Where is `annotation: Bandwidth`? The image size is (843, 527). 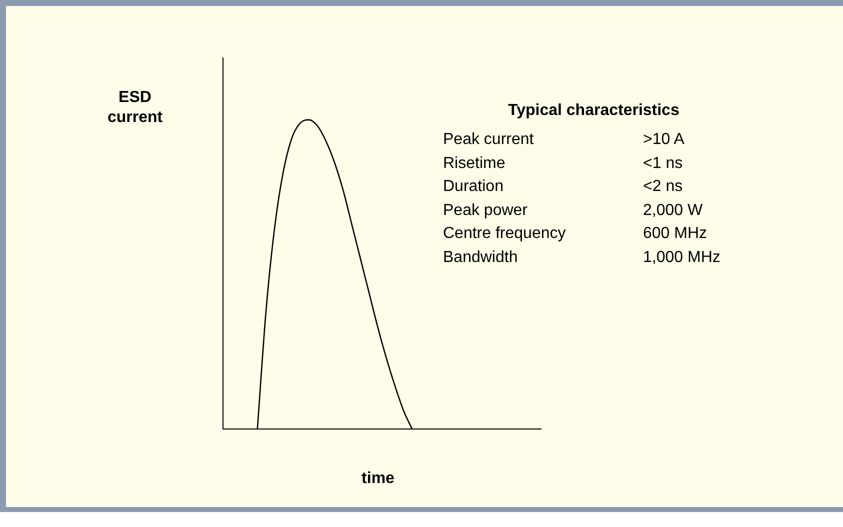
annotation: Bandwidth is located at coordinates (481, 258).